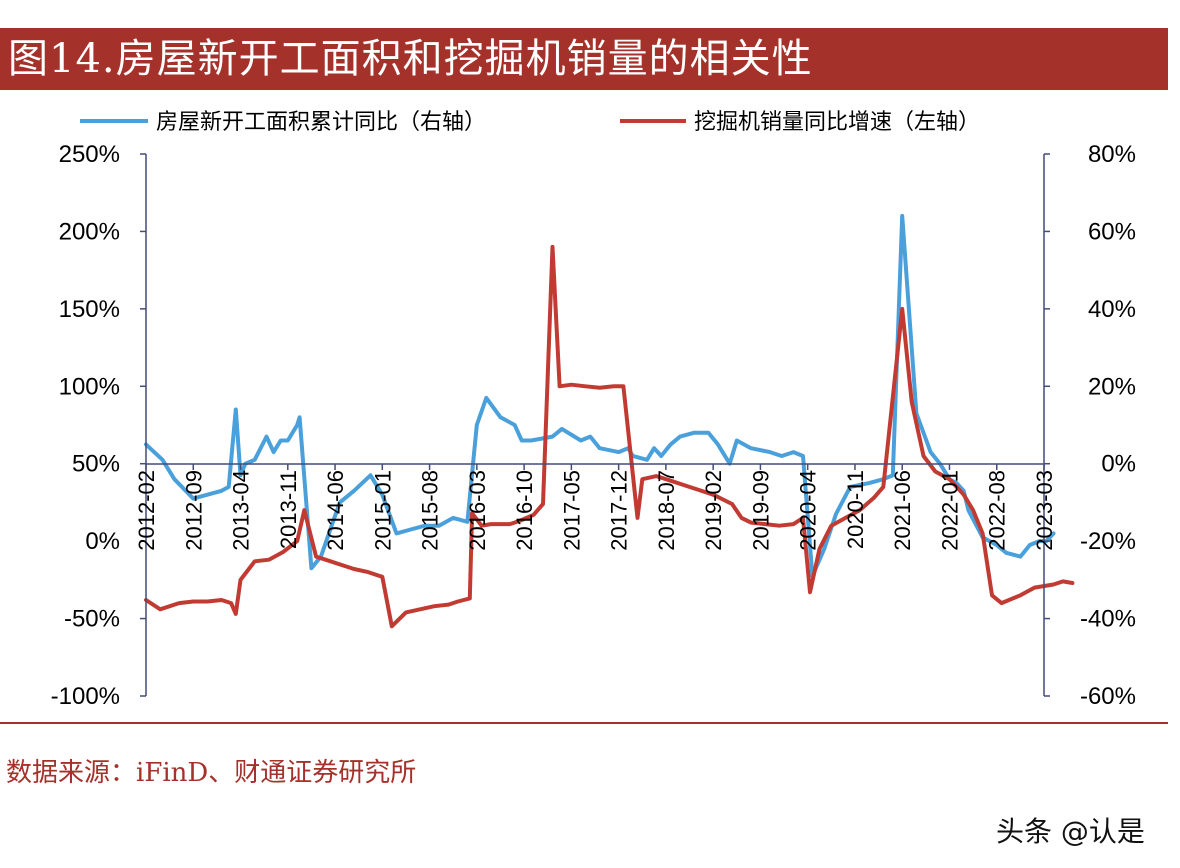 This screenshot has height=868, width=1180. Describe the element at coordinates (241, 510) in the screenshot. I see `x-tick-label: 2013-04` at that location.